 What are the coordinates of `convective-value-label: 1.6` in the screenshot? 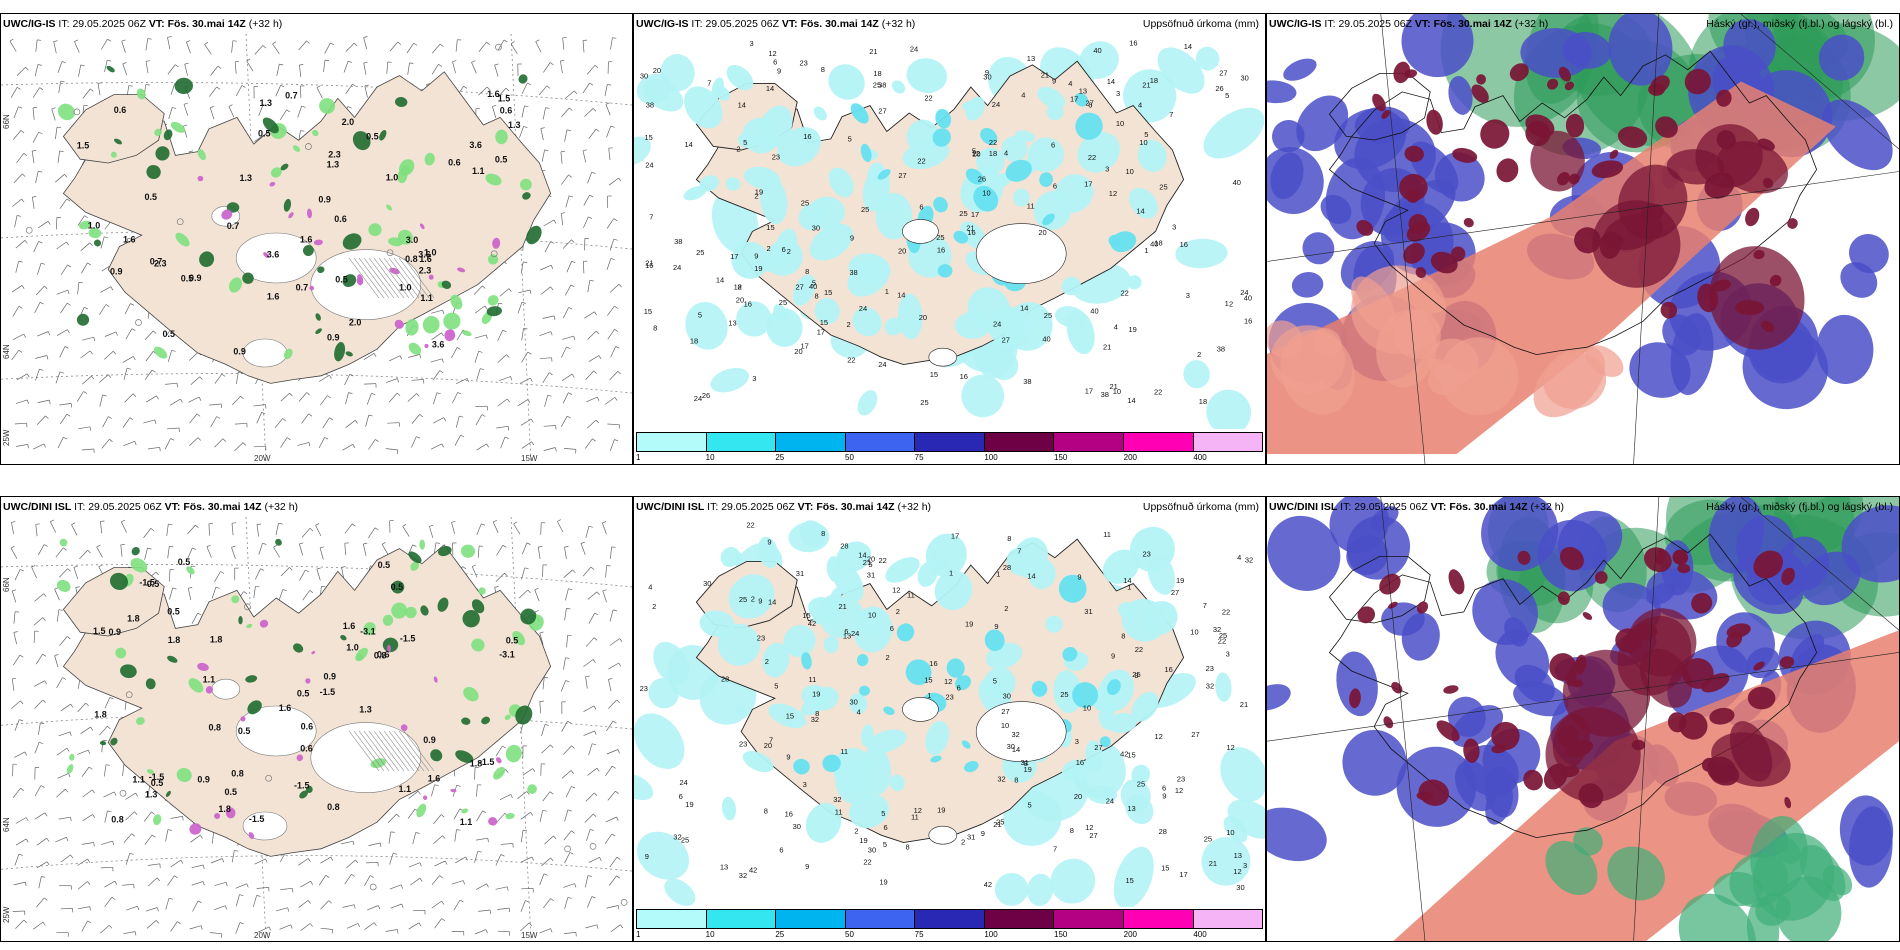 It's located at (434, 779).